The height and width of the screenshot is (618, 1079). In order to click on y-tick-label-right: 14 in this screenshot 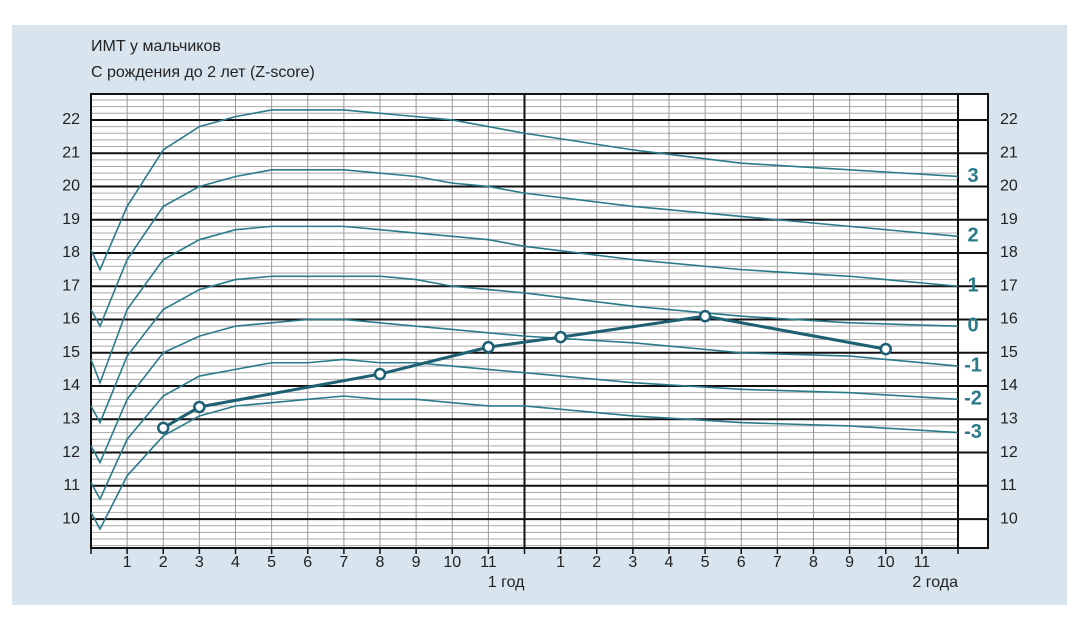, I will do `click(1009, 385)`.